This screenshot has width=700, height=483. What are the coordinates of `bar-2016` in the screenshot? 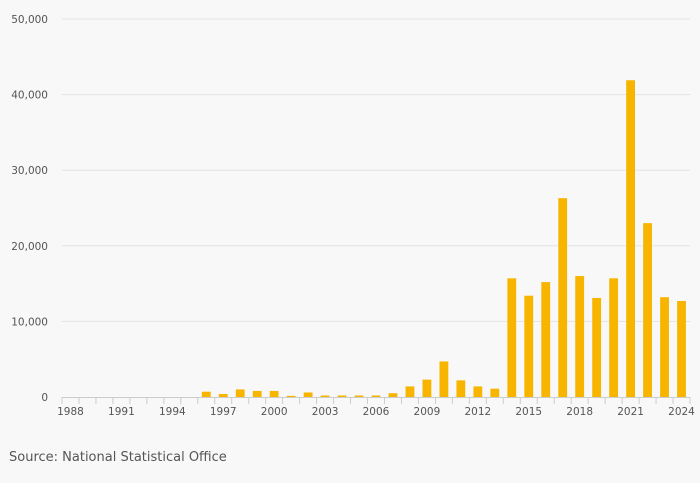 It's located at (546, 339).